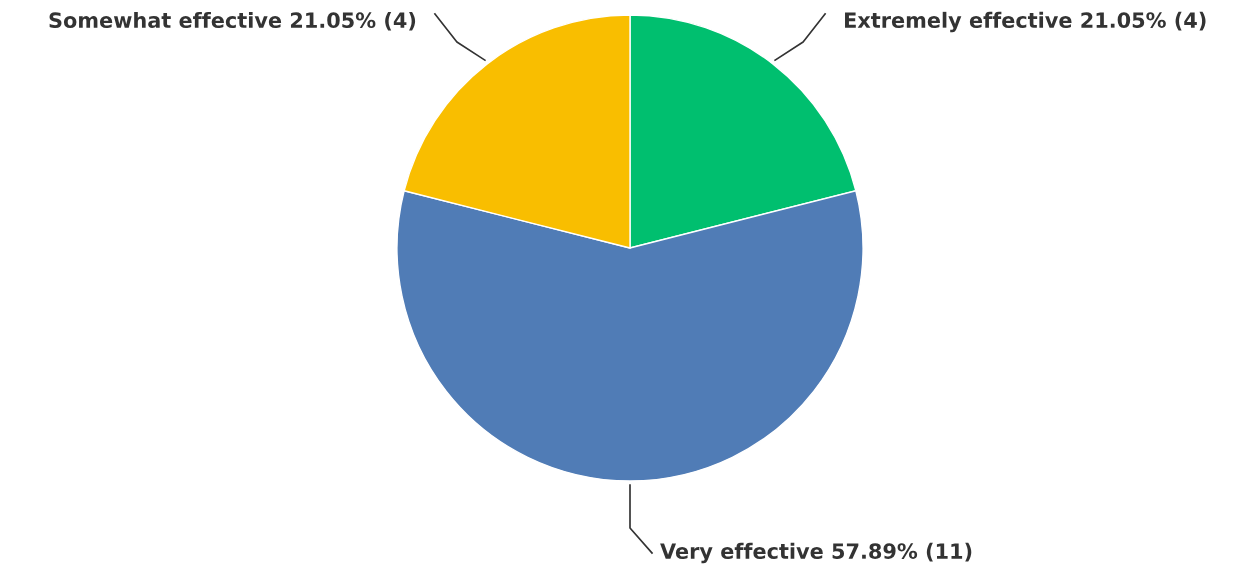 This screenshot has width=1257, height=571. I want to click on slice-label: Extremely effective 21.05% (4), so click(1025, 22).